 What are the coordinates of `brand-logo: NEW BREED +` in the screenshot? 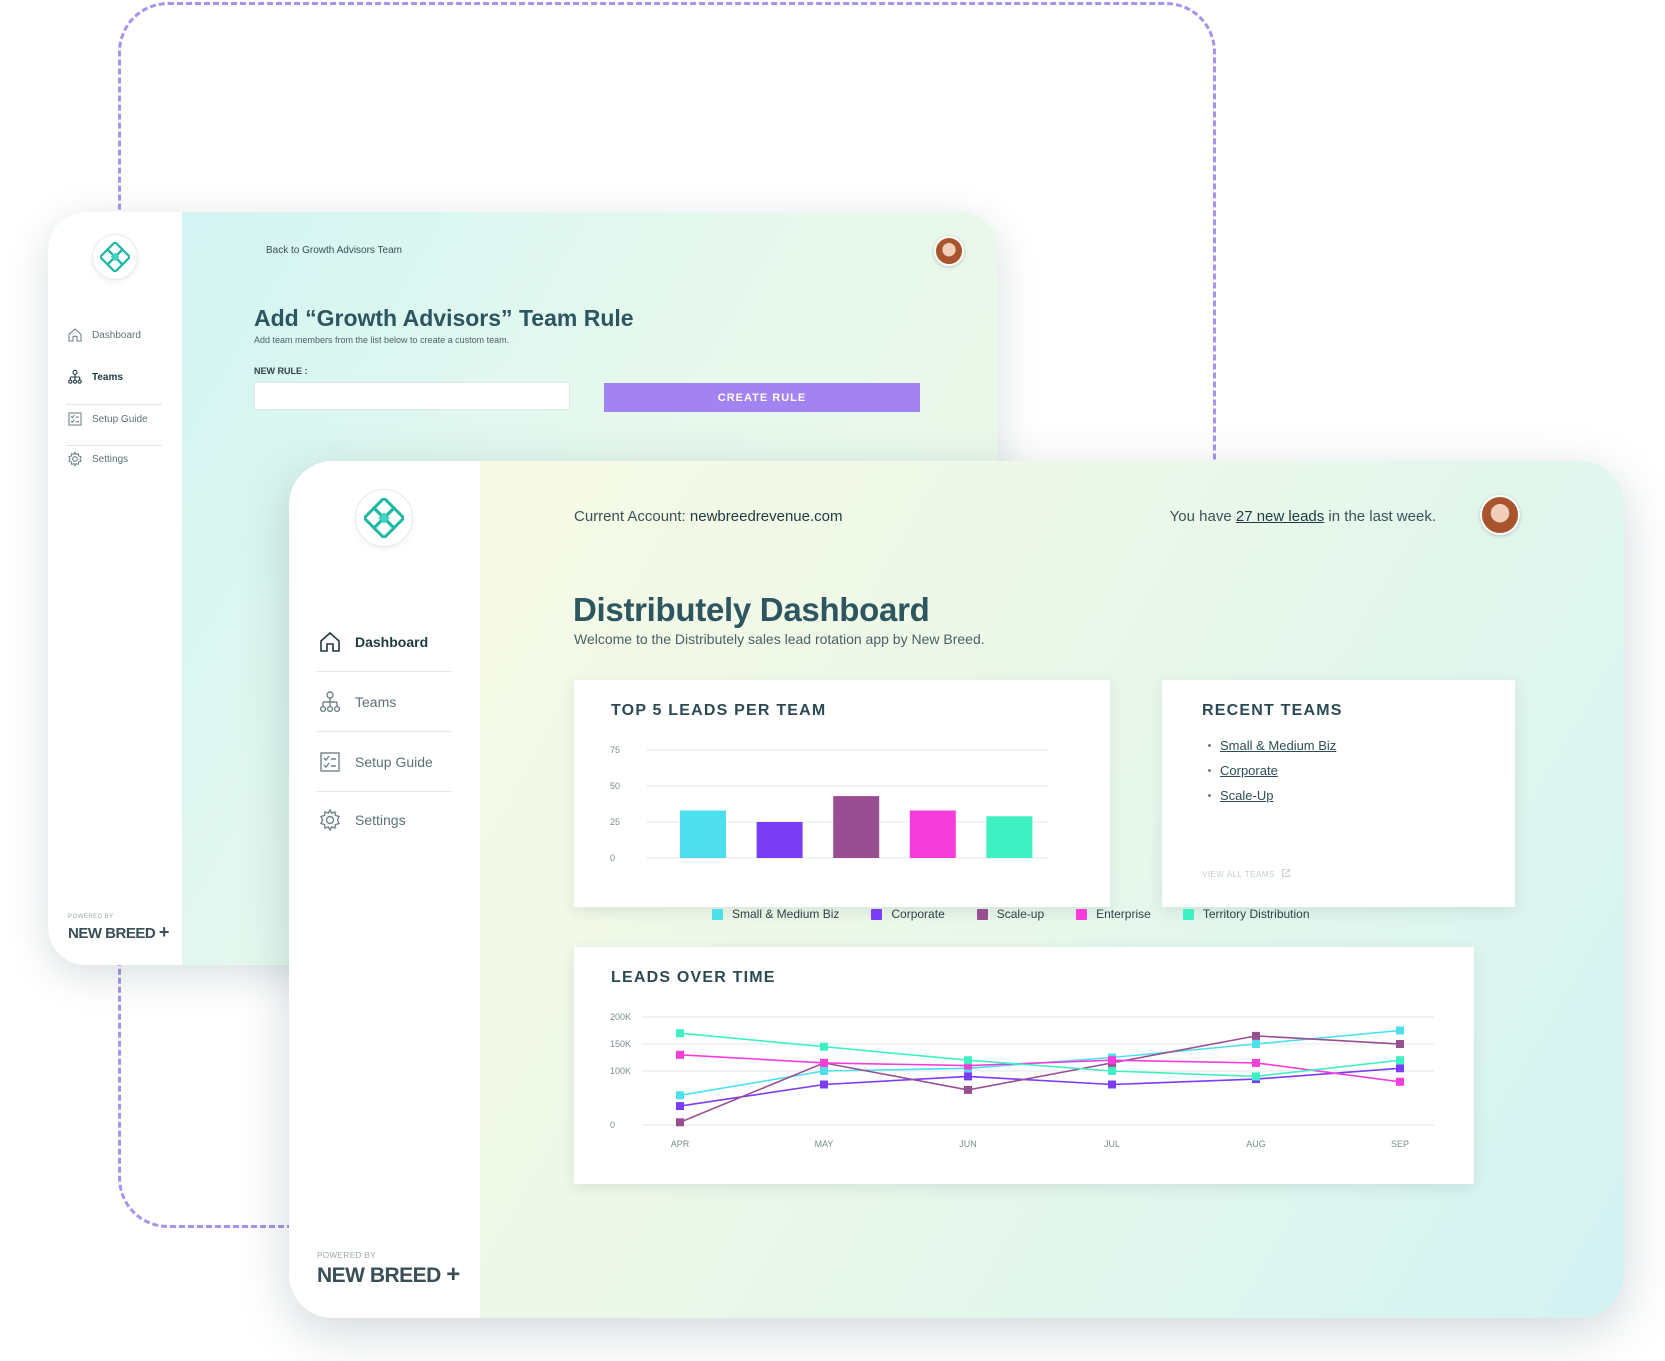 It's located at (118, 932).